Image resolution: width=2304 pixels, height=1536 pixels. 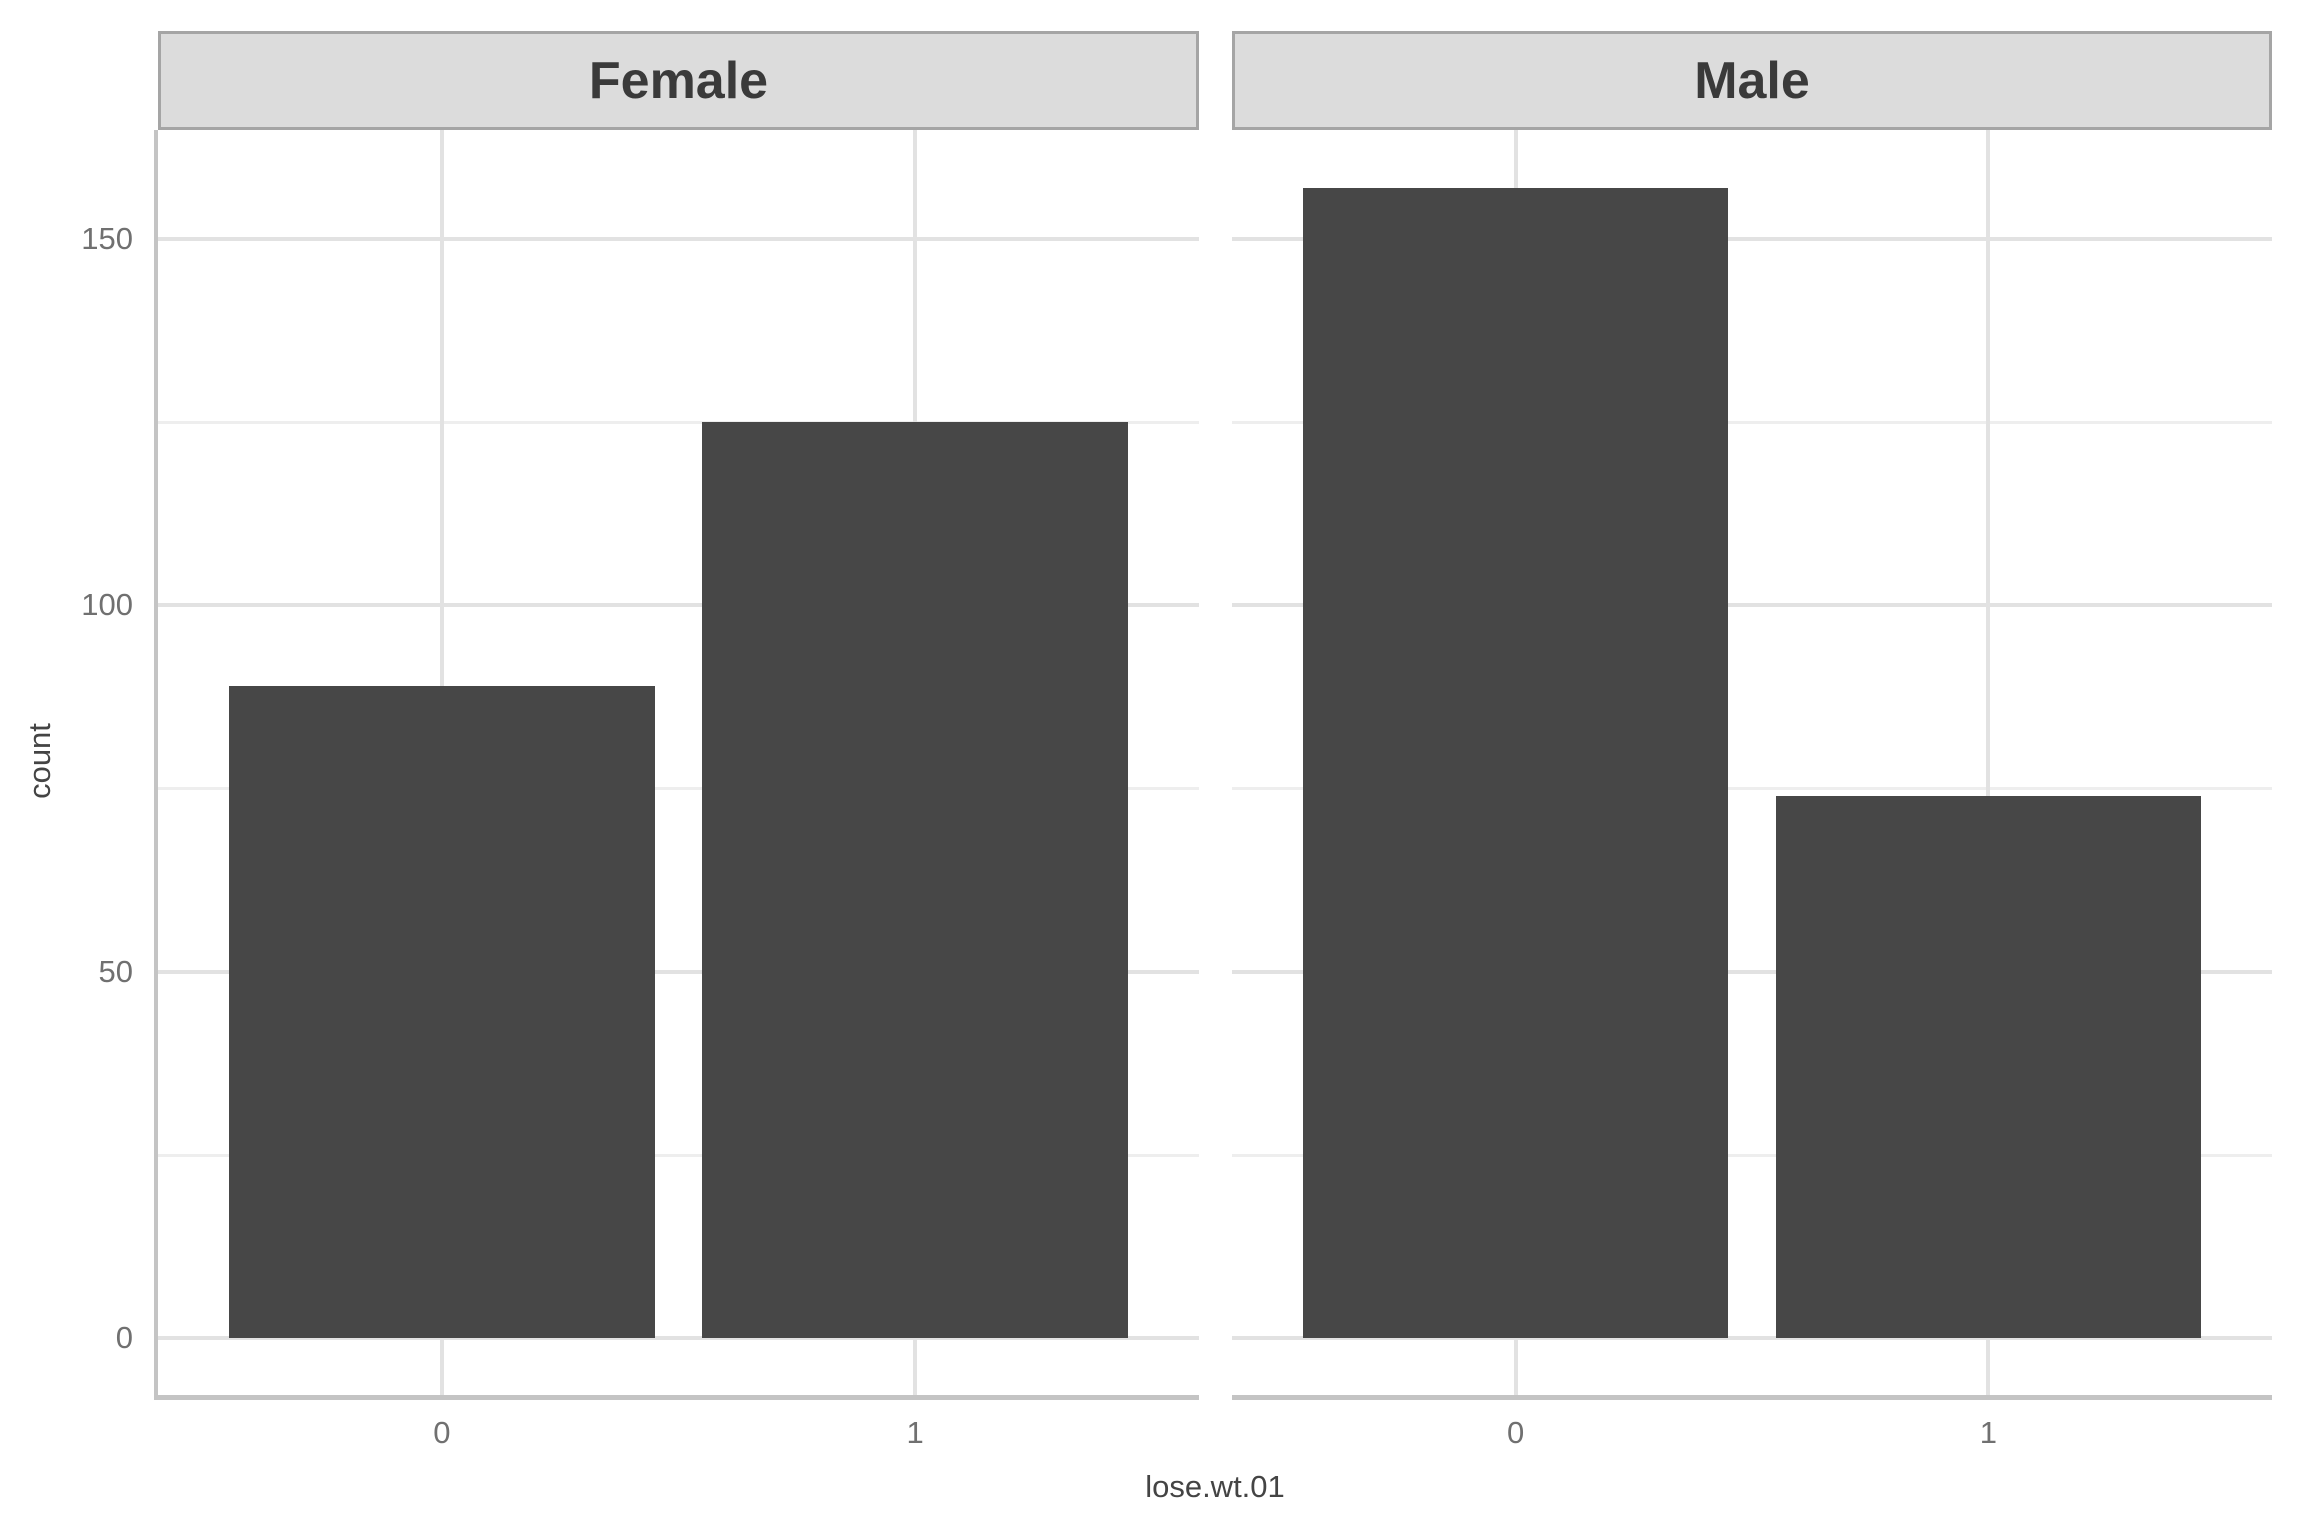 I want to click on facet-strip-male: Male, so click(x=1752, y=80).